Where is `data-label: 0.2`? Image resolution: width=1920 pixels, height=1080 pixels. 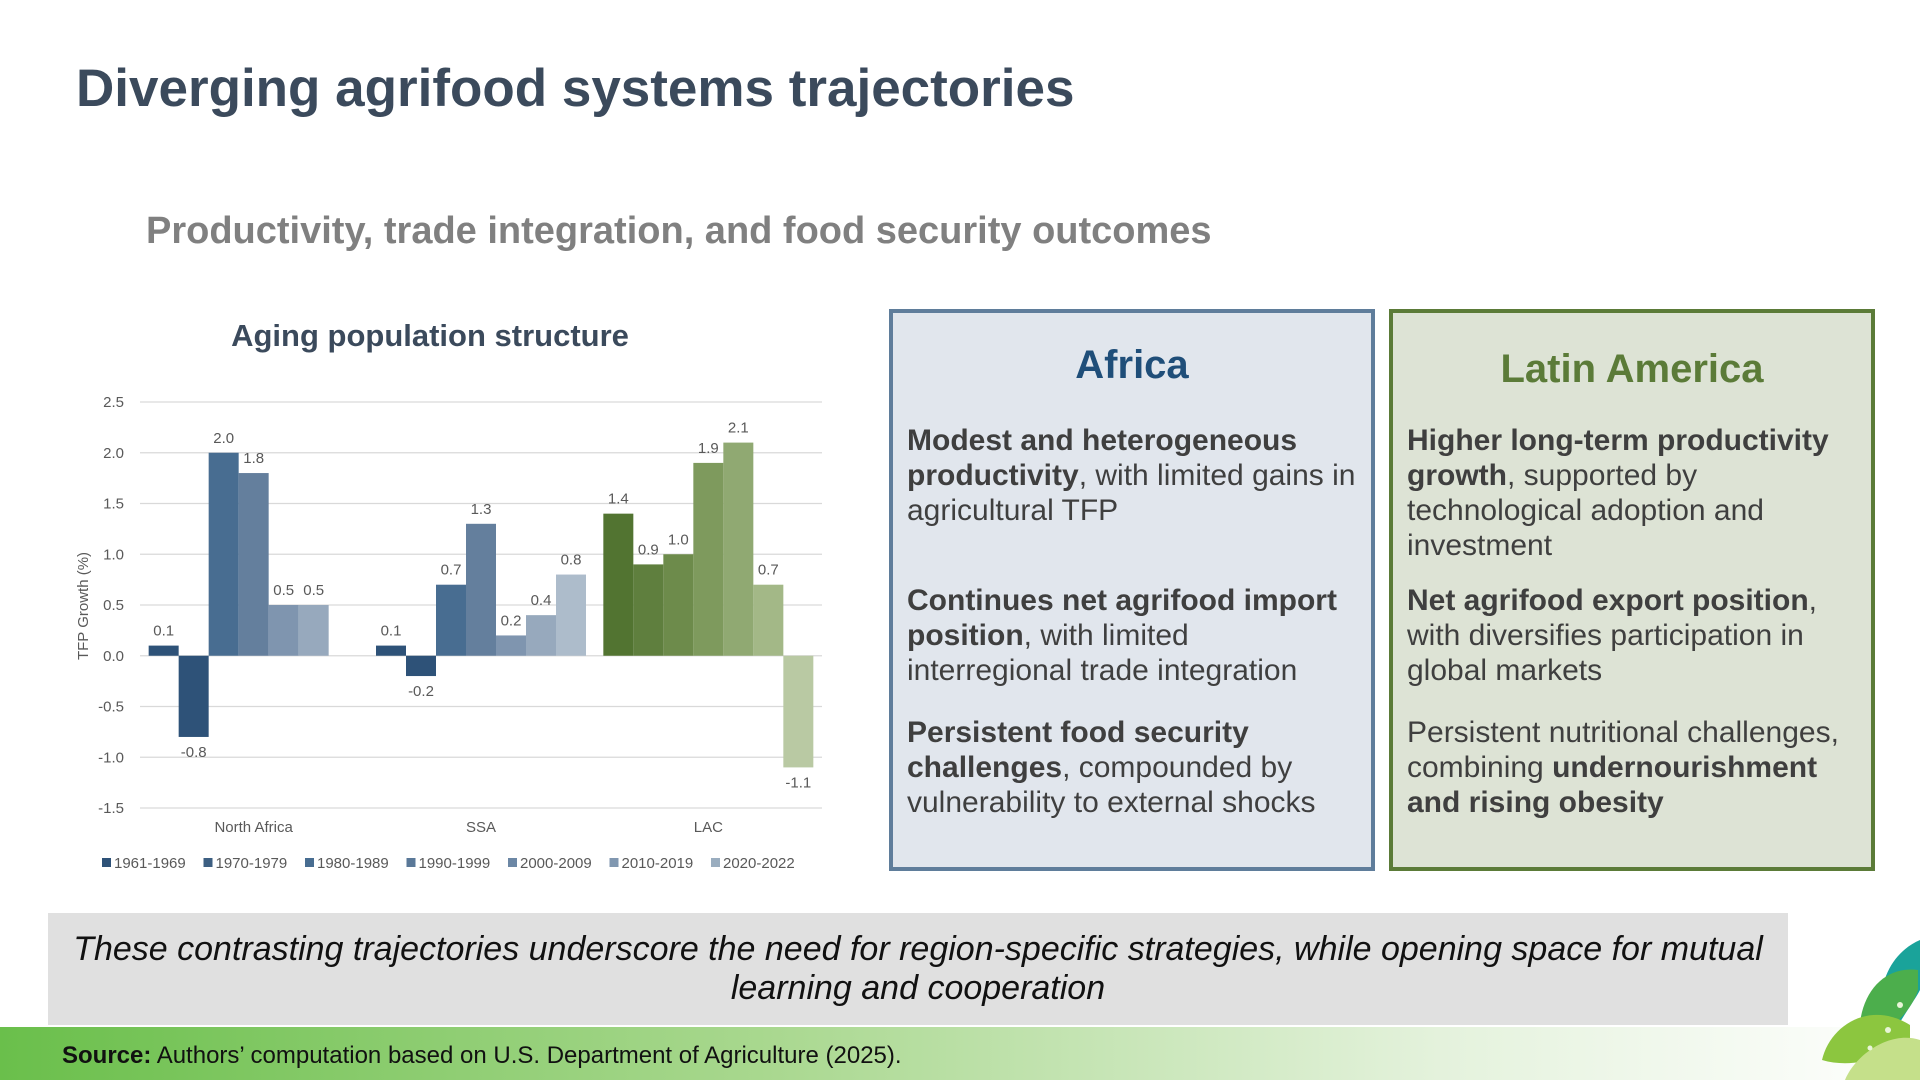
data-label: 0.2 is located at coordinates (511, 620).